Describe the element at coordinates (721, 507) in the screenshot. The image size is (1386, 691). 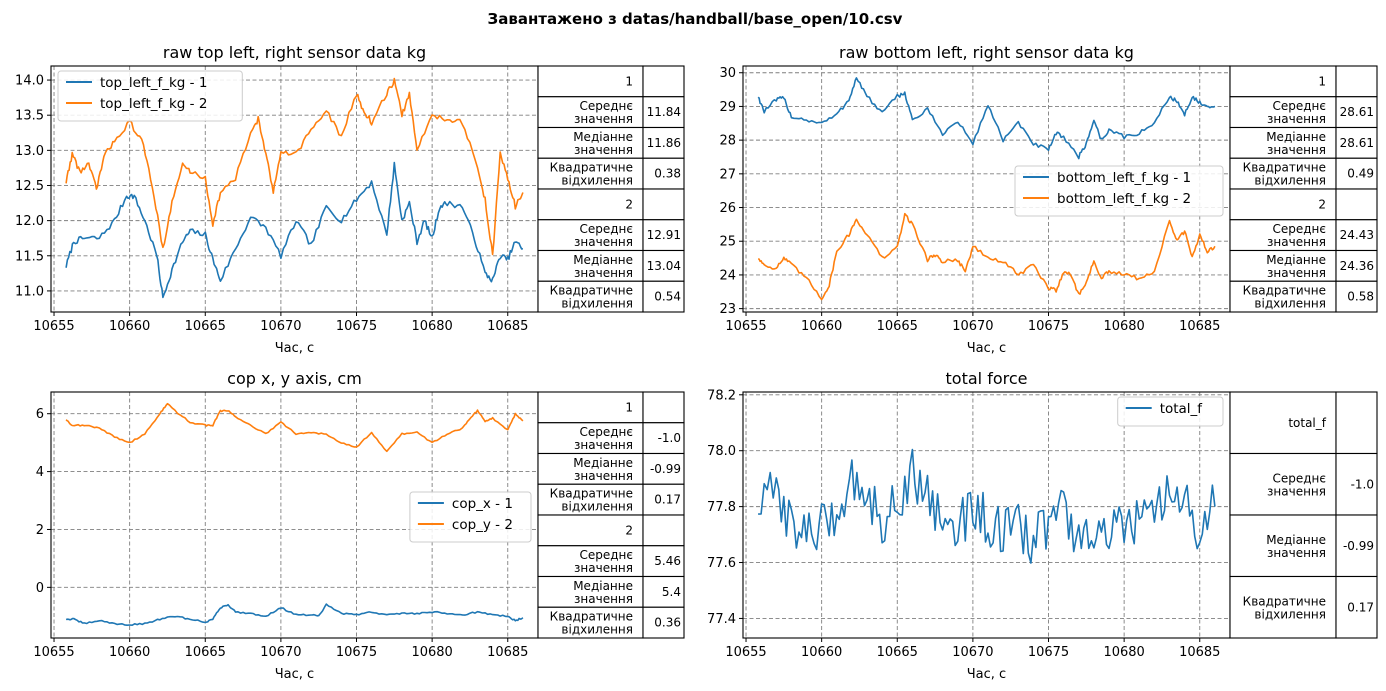
I see `y-tick-label: 77.8` at that location.